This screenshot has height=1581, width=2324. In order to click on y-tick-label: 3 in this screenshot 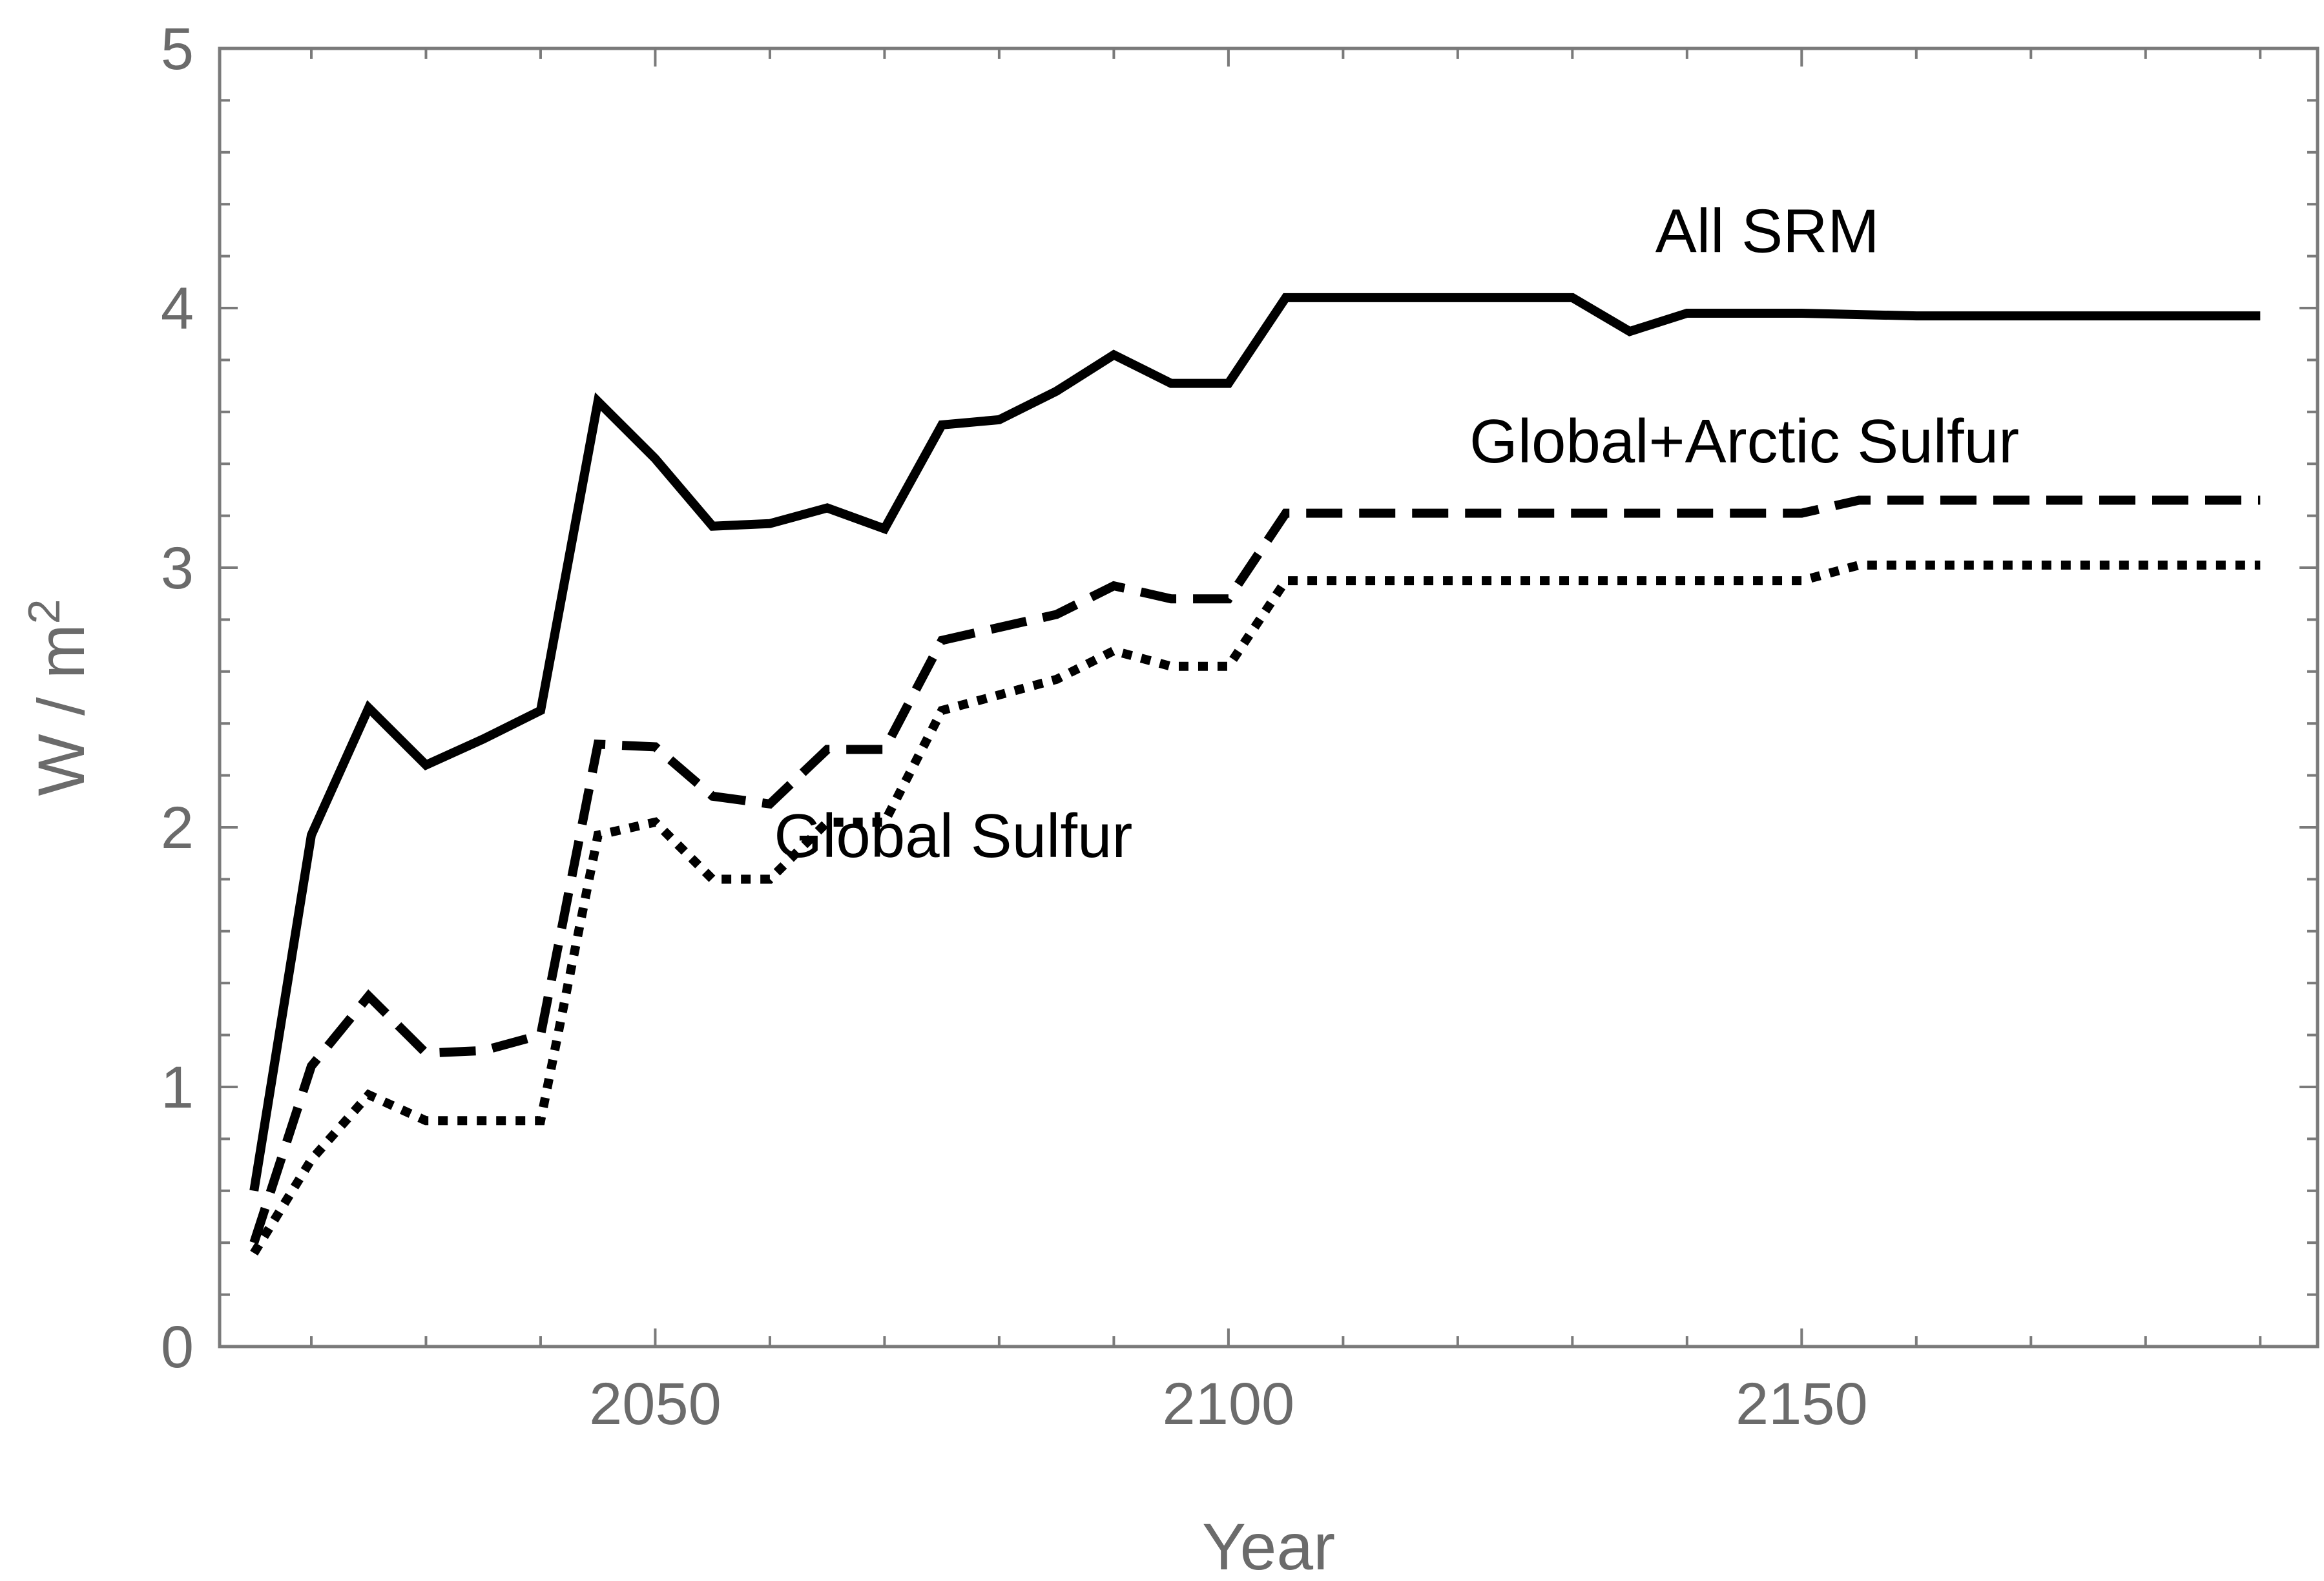, I will do `click(177, 568)`.